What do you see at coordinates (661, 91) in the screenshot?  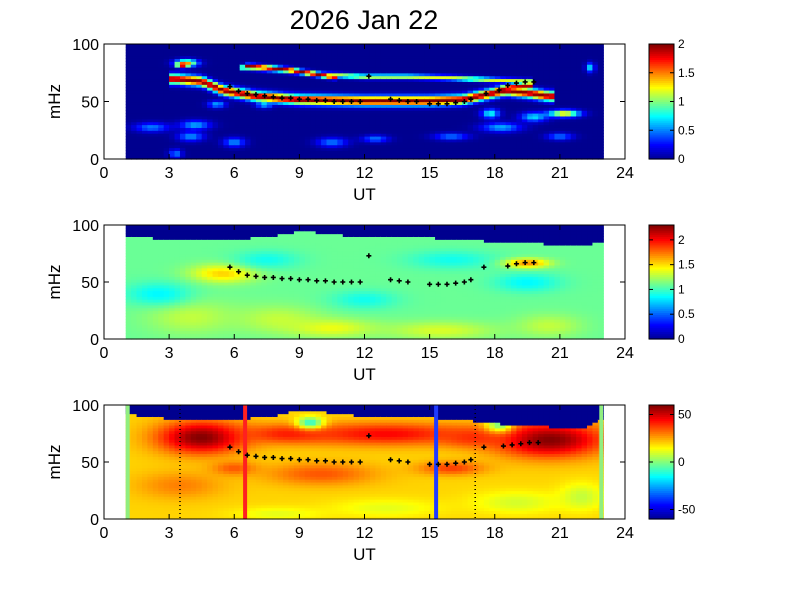 I see `colorbar-swatch` at bounding box center [661, 91].